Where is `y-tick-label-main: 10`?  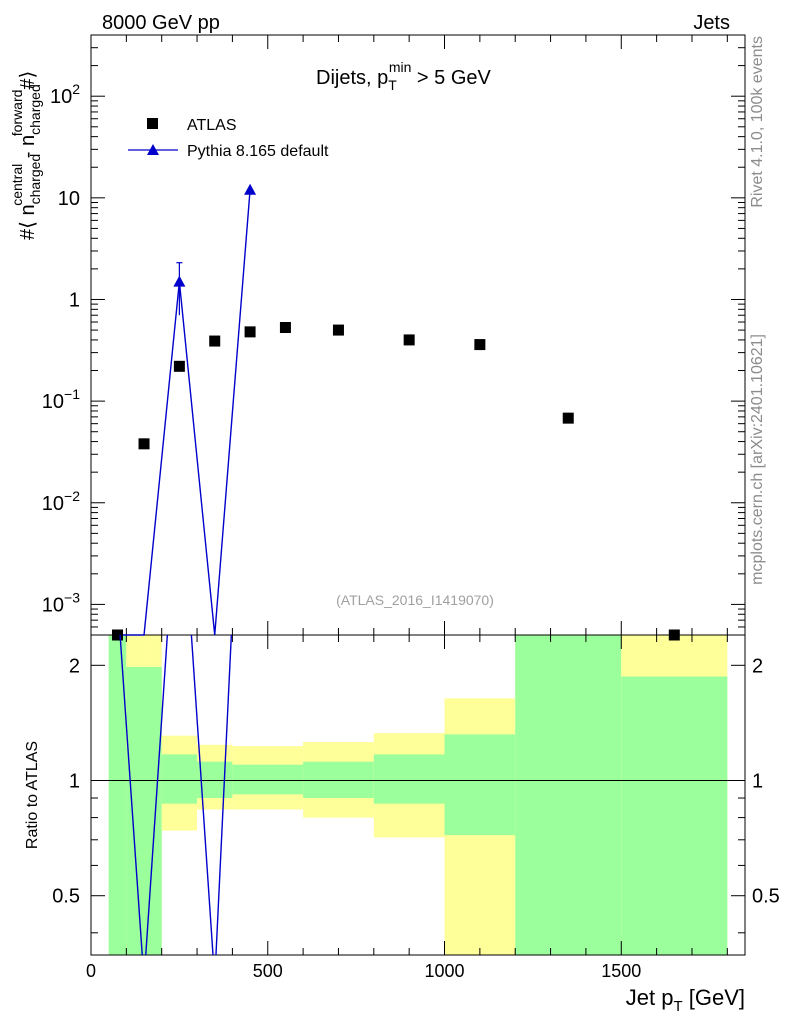
y-tick-label-main: 10 is located at coordinates (69, 199).